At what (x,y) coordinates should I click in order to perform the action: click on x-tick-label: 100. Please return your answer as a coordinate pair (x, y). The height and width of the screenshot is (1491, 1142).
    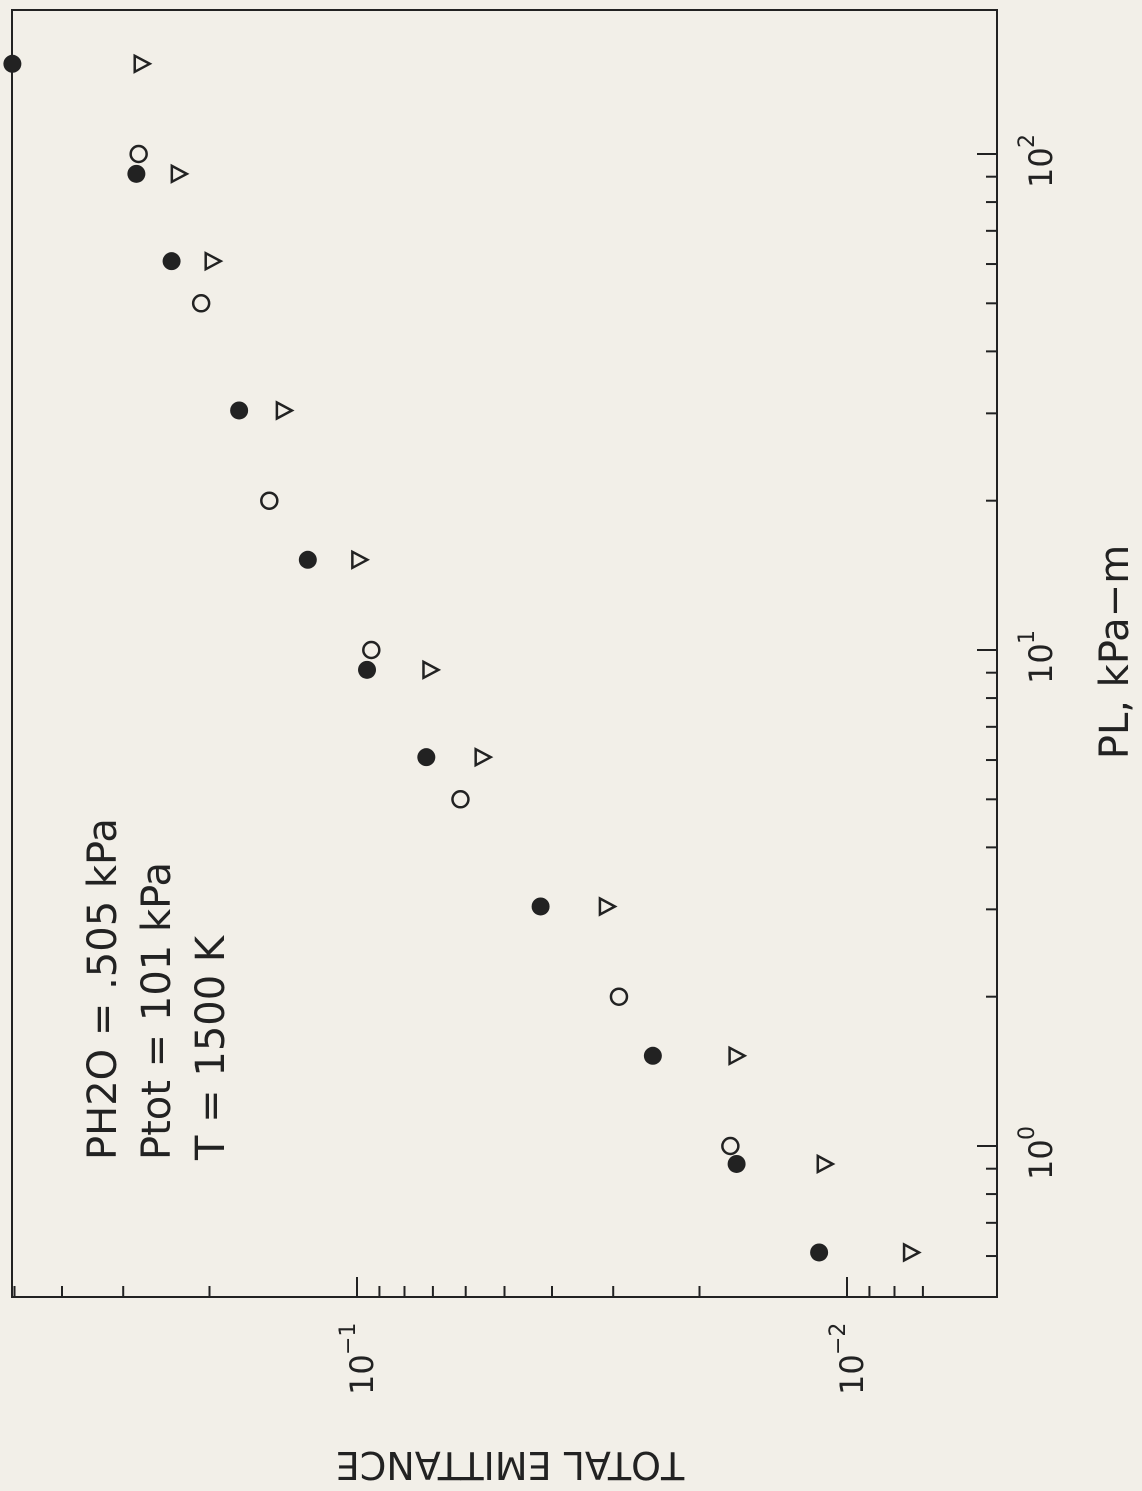
    Looking at the image, I should click on (1037, 1153).